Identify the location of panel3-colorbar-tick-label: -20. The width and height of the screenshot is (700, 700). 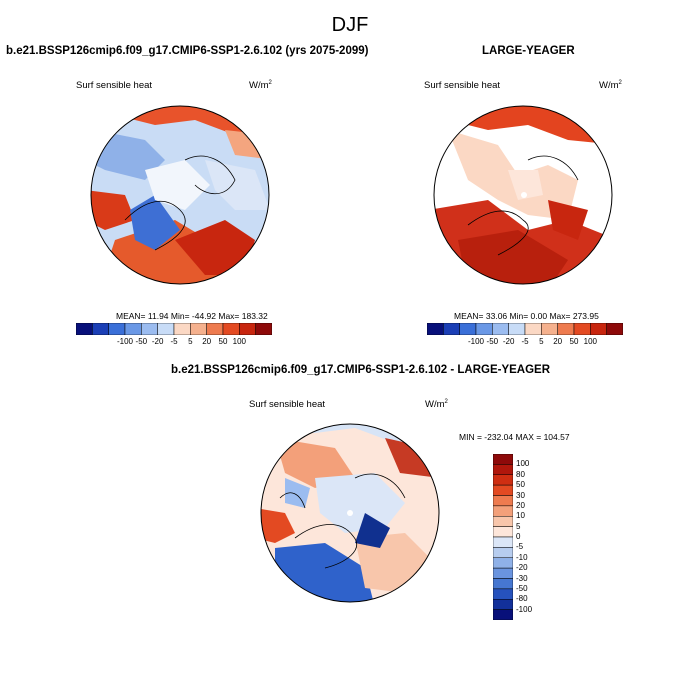
(522, 568).